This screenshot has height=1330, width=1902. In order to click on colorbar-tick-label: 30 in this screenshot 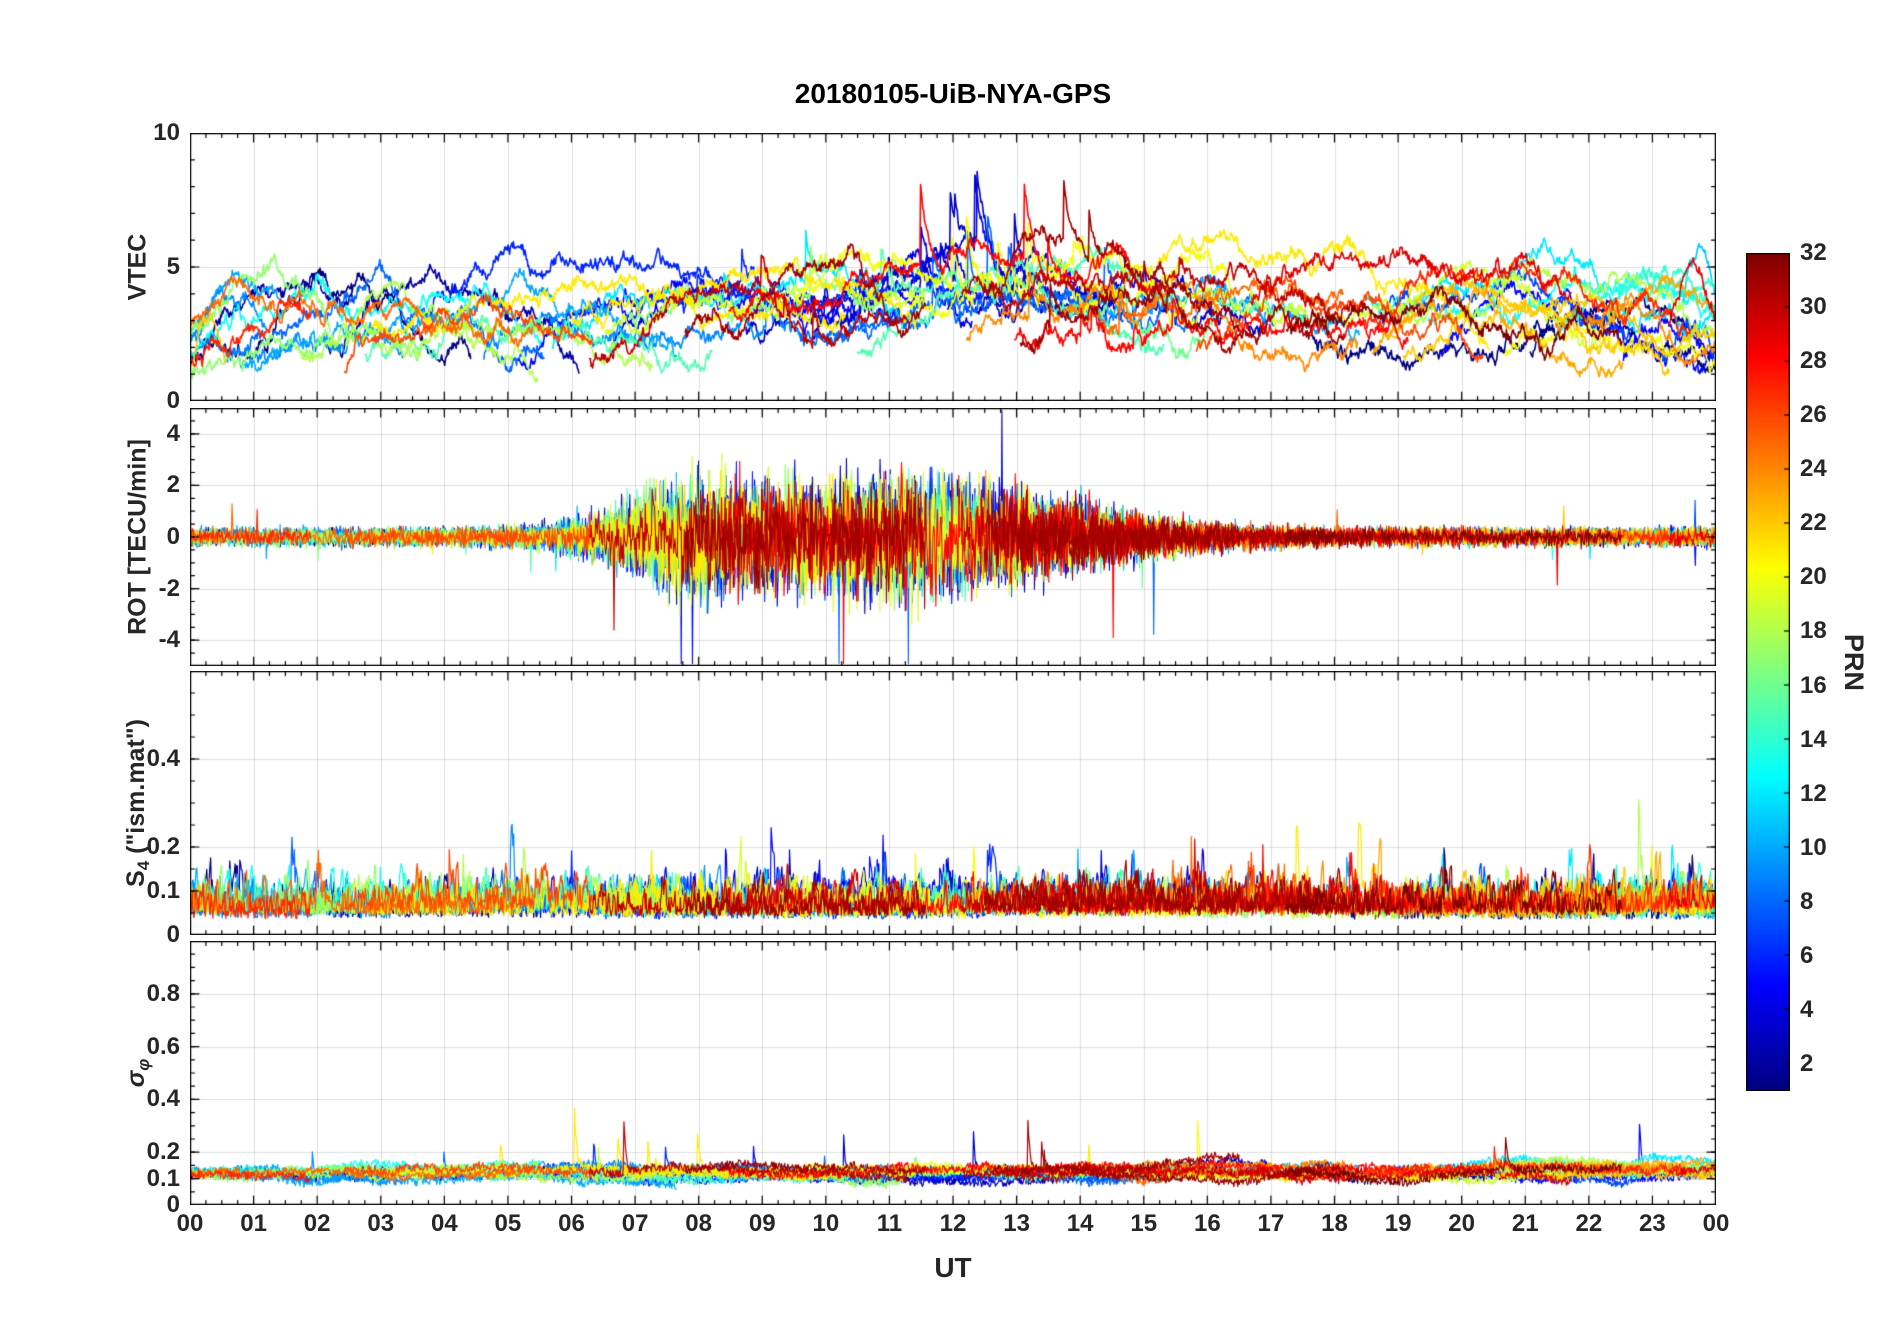, I will do `click(1813, 307)`.